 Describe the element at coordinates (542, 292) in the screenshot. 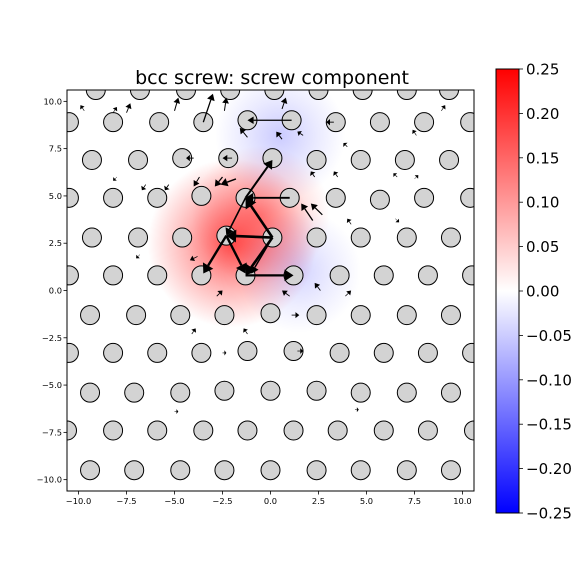

I see `colorbar-tick-label: 0.00` at that location.